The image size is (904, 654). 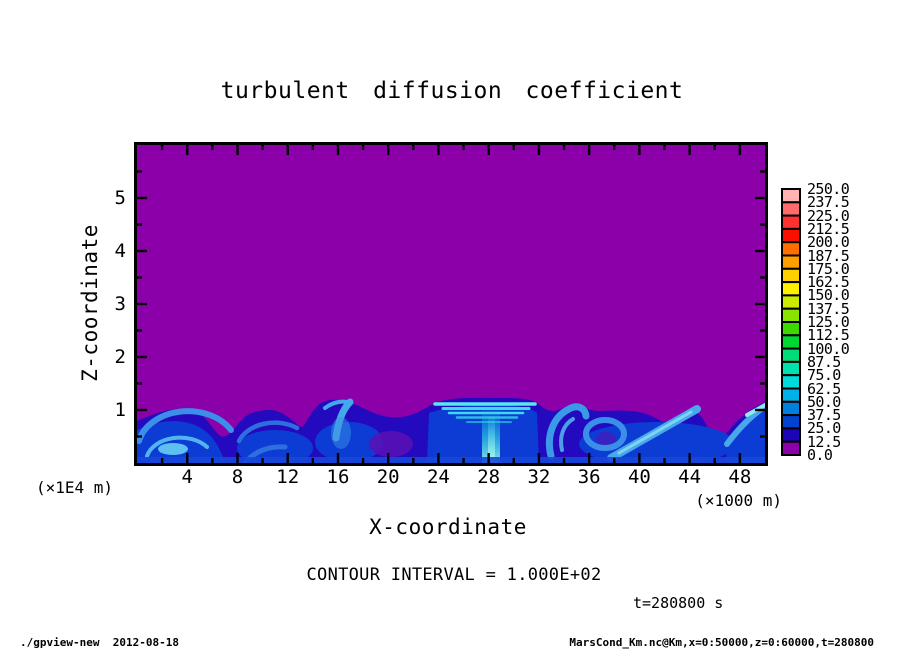 What do you see at coordinates (828, 308) in the screenshot?
I see `colorbar-tick-label: 137.5` at bounding box center [828, 308].